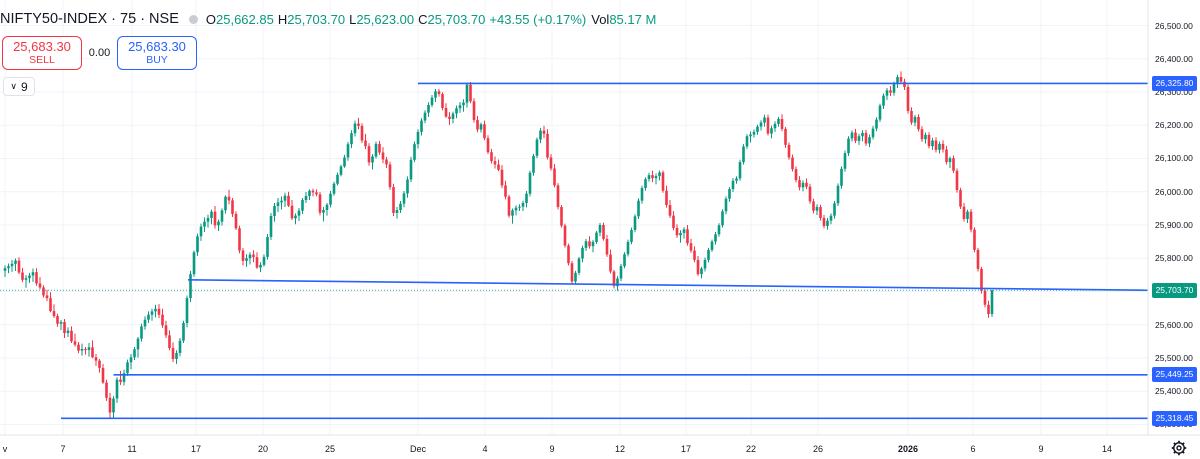 The width and height of the screenshot is (1200, 459). Describe the element at coordinates (5, 449) in the screenshot. I see `time-tick-label: v` at that location.